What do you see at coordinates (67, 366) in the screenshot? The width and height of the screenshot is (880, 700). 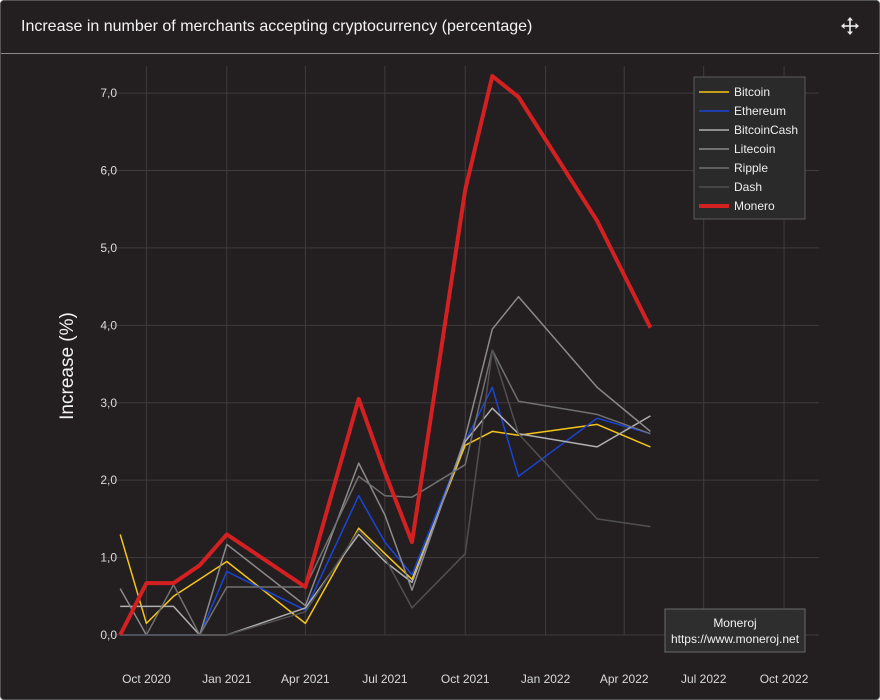 I see `y-axis-label: Increase (%)` at bounding box center [67, 366].